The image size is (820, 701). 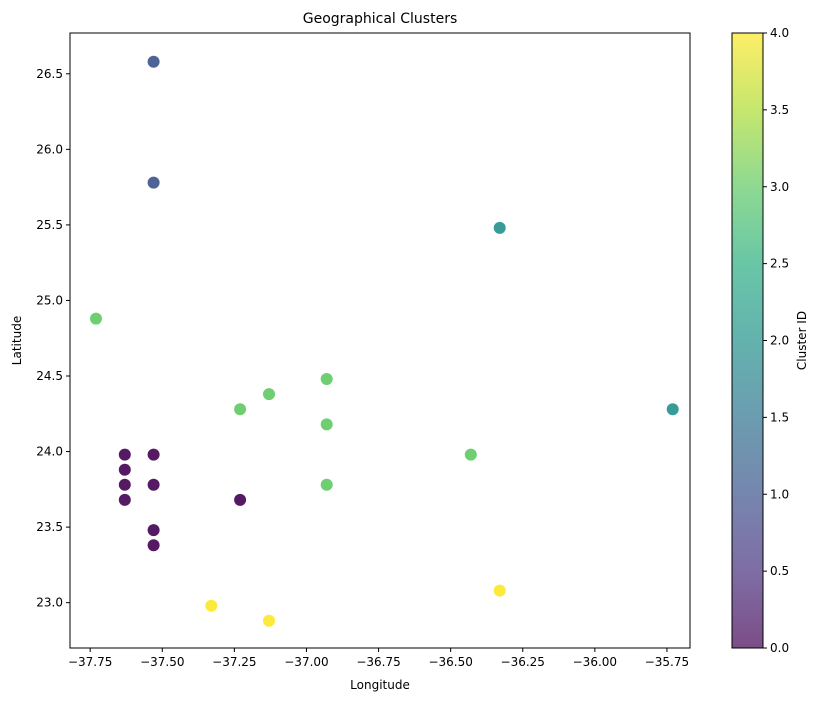 I want to click on y-tick-label: 24.0, so click(x=49, y=452).